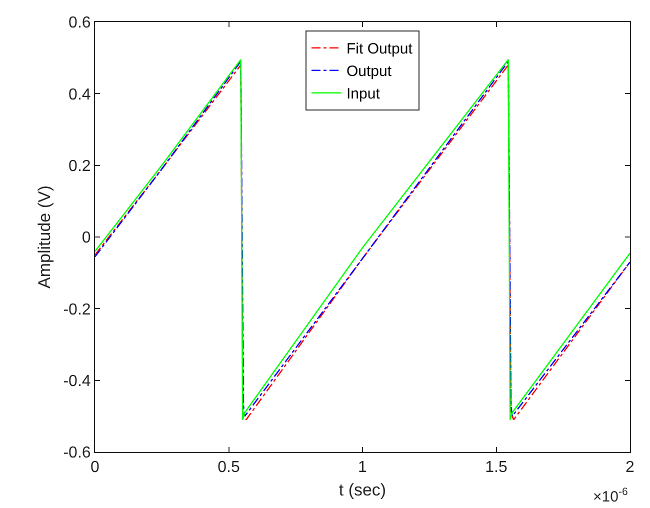 The width and height of the screenshot is (650, 508). I want to click on x-tick-label: 1.5, so click(496, 467).